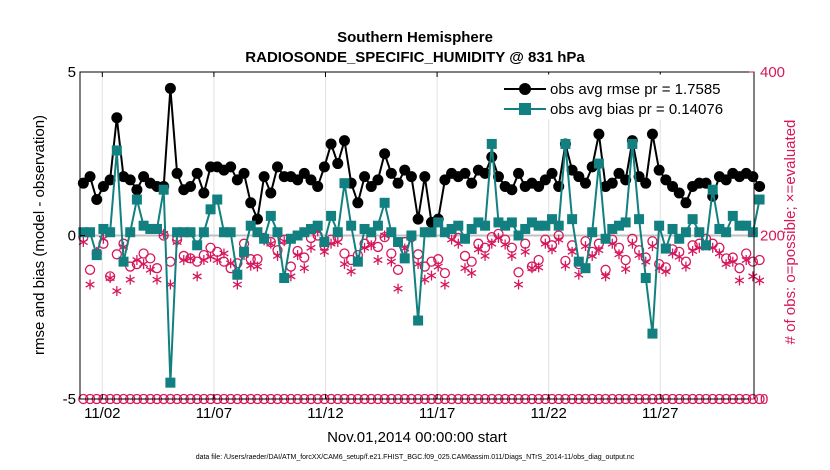 The height and width of the screenshot is (470, 830). Describe the element at coordinates (325, 413) in the screenshot. I see `x-tick-label: 11/12` at that location.